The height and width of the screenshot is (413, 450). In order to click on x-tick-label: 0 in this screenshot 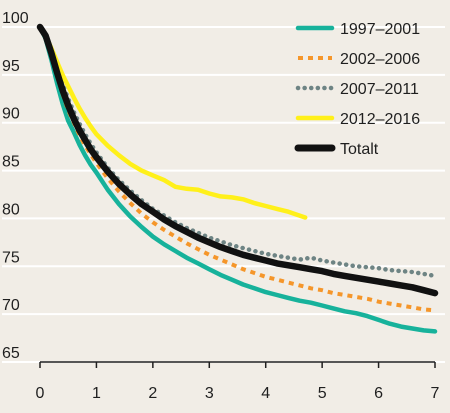, I will do `click(40, 393)`.